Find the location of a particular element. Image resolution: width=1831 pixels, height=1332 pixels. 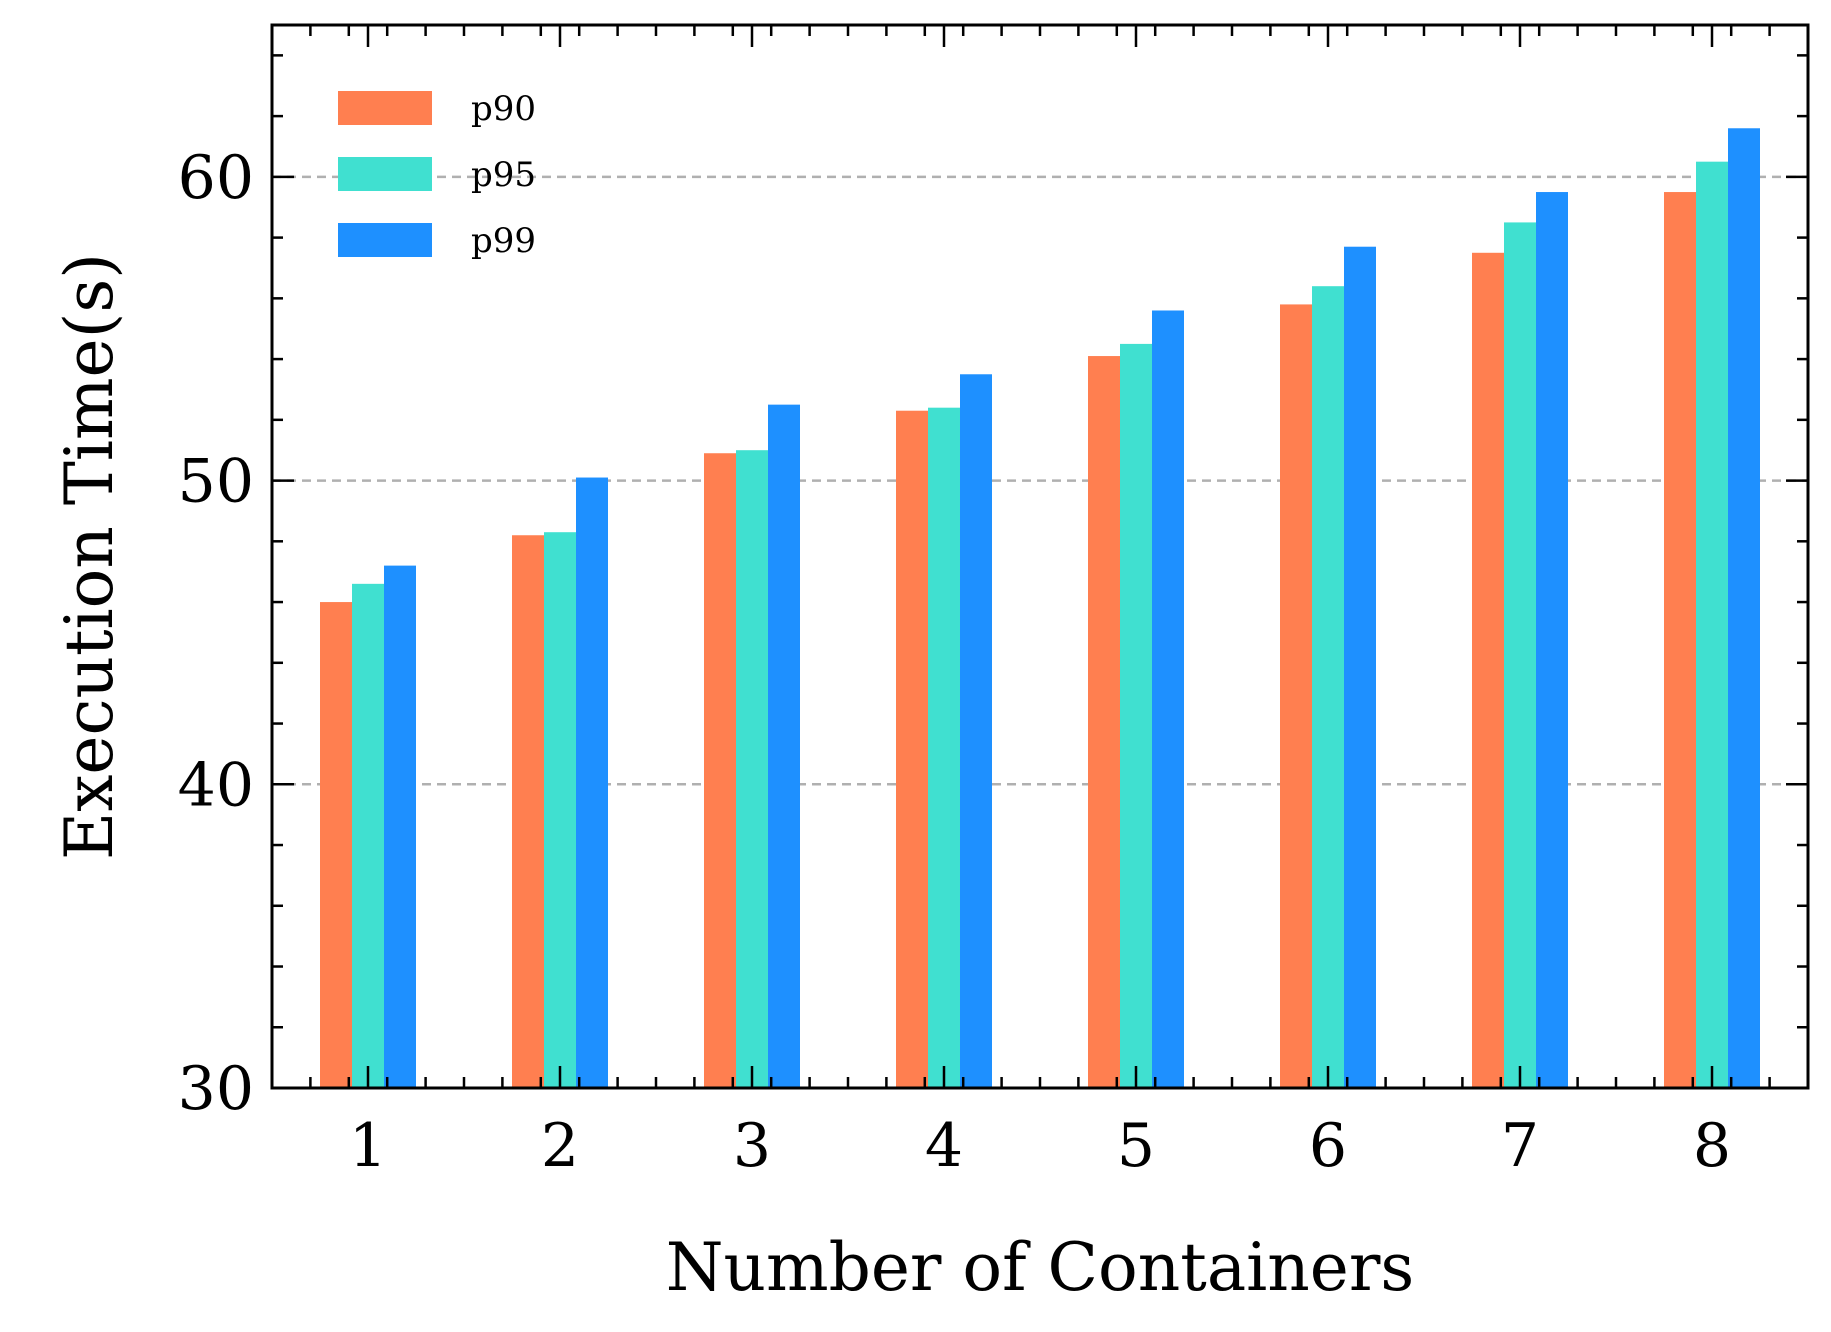

legend: p90 p95 p99 is located at coordinates (437, 175).